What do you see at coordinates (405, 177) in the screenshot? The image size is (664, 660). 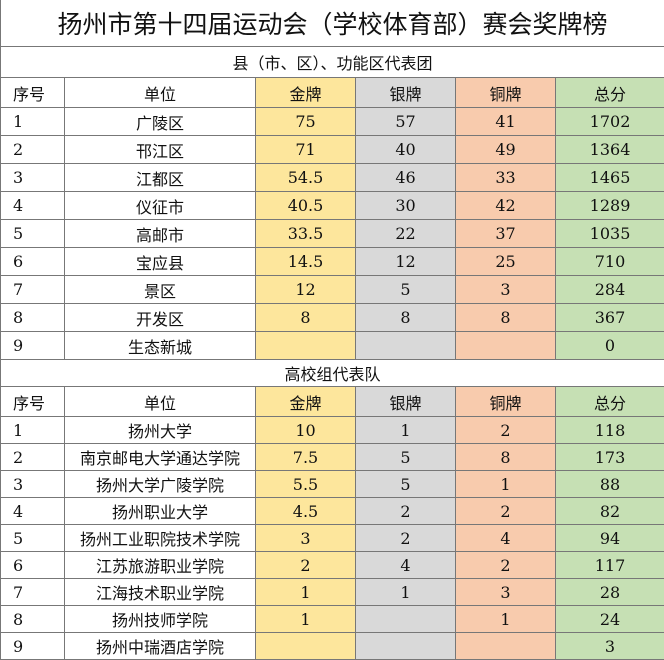 I see `table-cell: 46` at bounding box center [405, 177].